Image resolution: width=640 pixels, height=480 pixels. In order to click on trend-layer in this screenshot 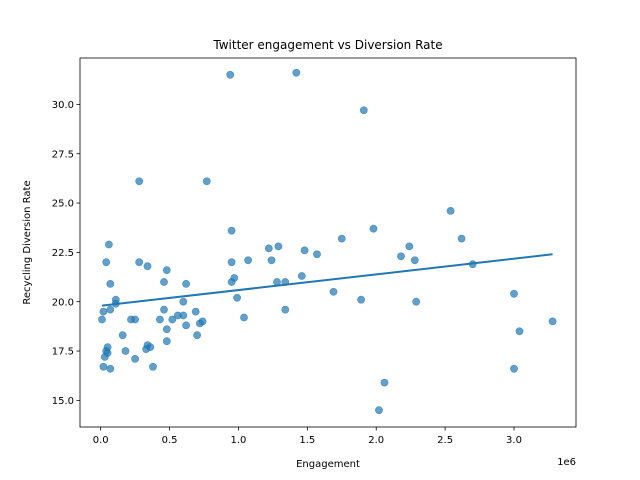, I will do `click(327, 280)`.